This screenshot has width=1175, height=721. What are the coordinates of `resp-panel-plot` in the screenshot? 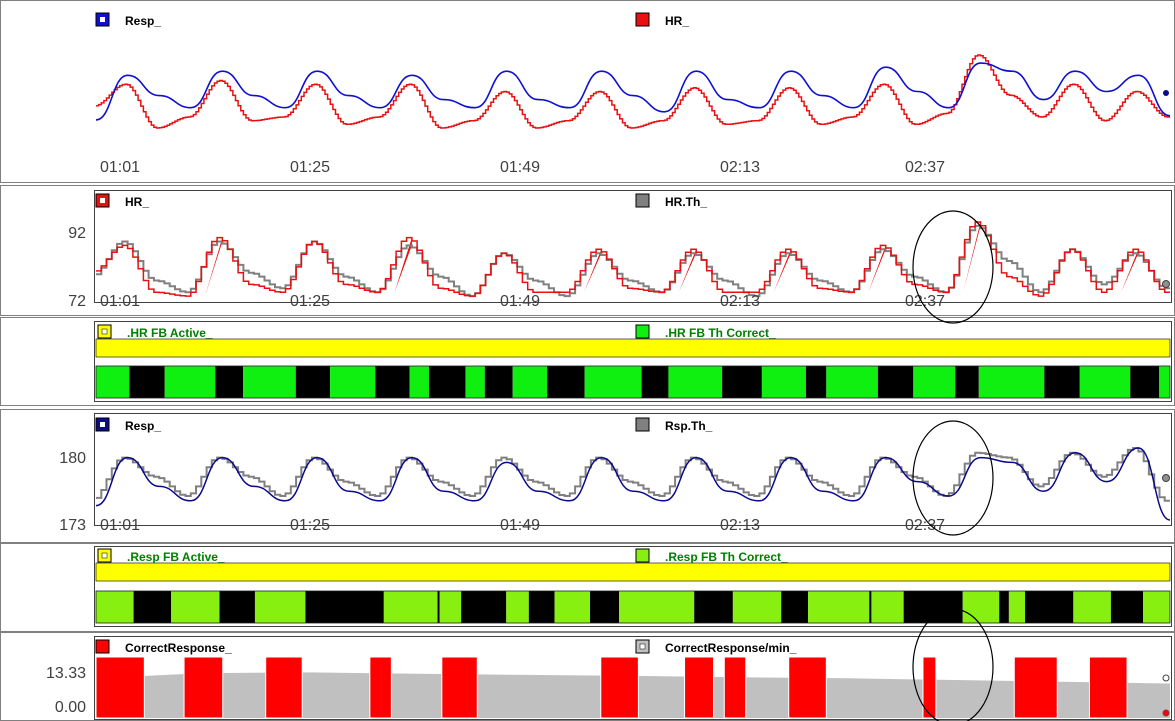 It's located at (633, 469).